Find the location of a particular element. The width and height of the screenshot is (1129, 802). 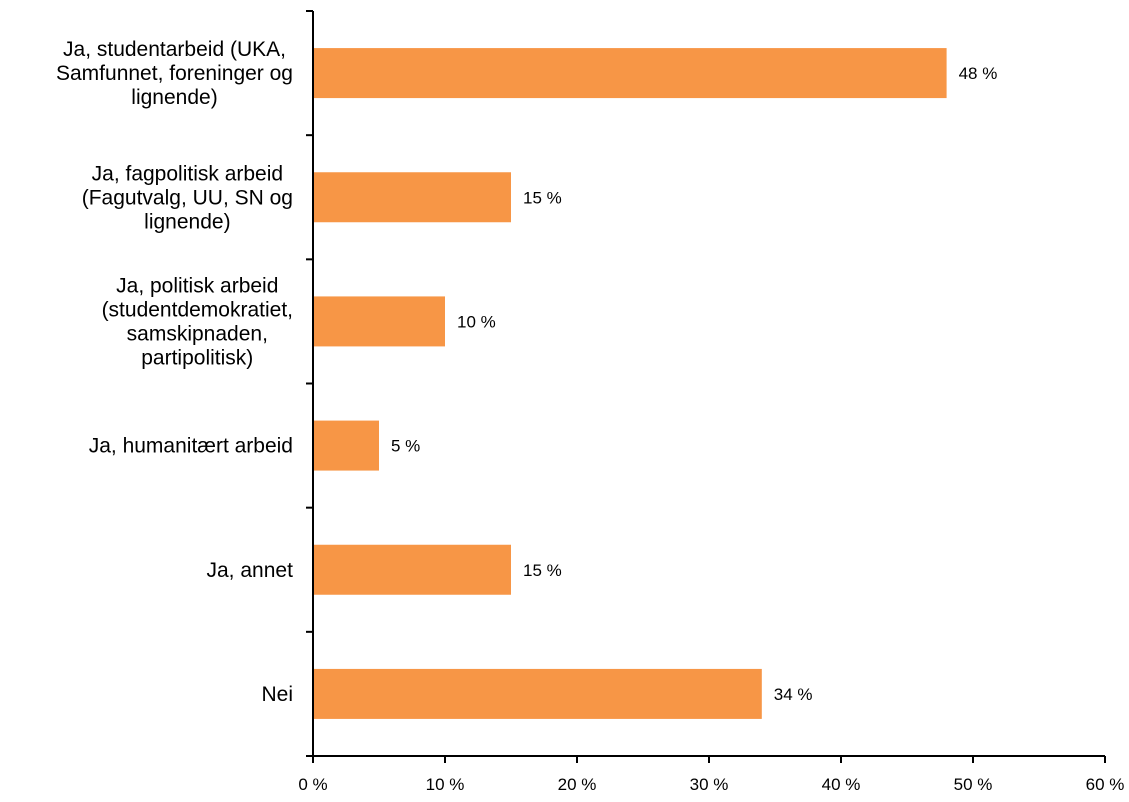

value-label-2: 10 % is located at coordinates (476, 321).